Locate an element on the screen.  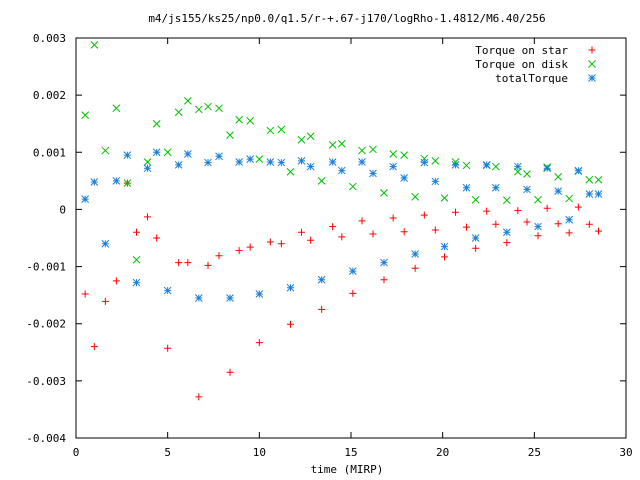
legend-label: Torque on disk is located at coordinates (521, 64).